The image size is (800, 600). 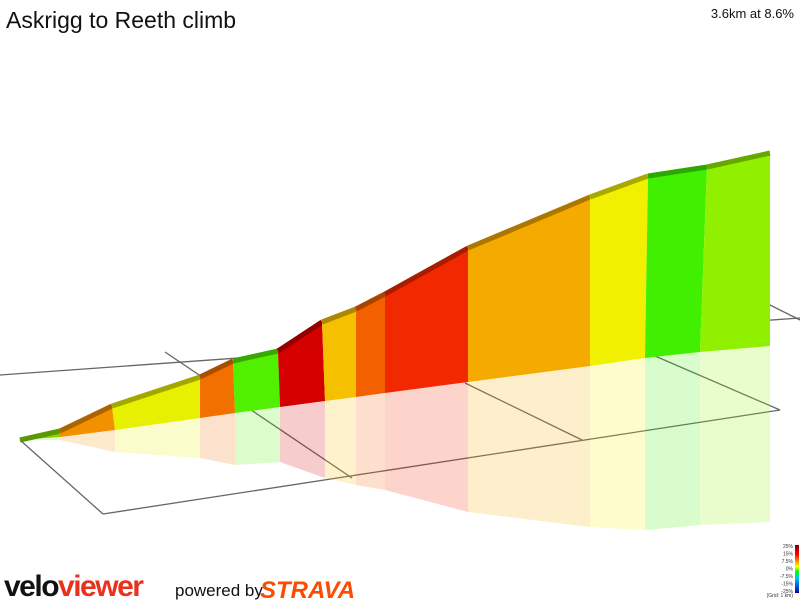 I want to click on legend-label: 15%, so click(x=788, y=555).